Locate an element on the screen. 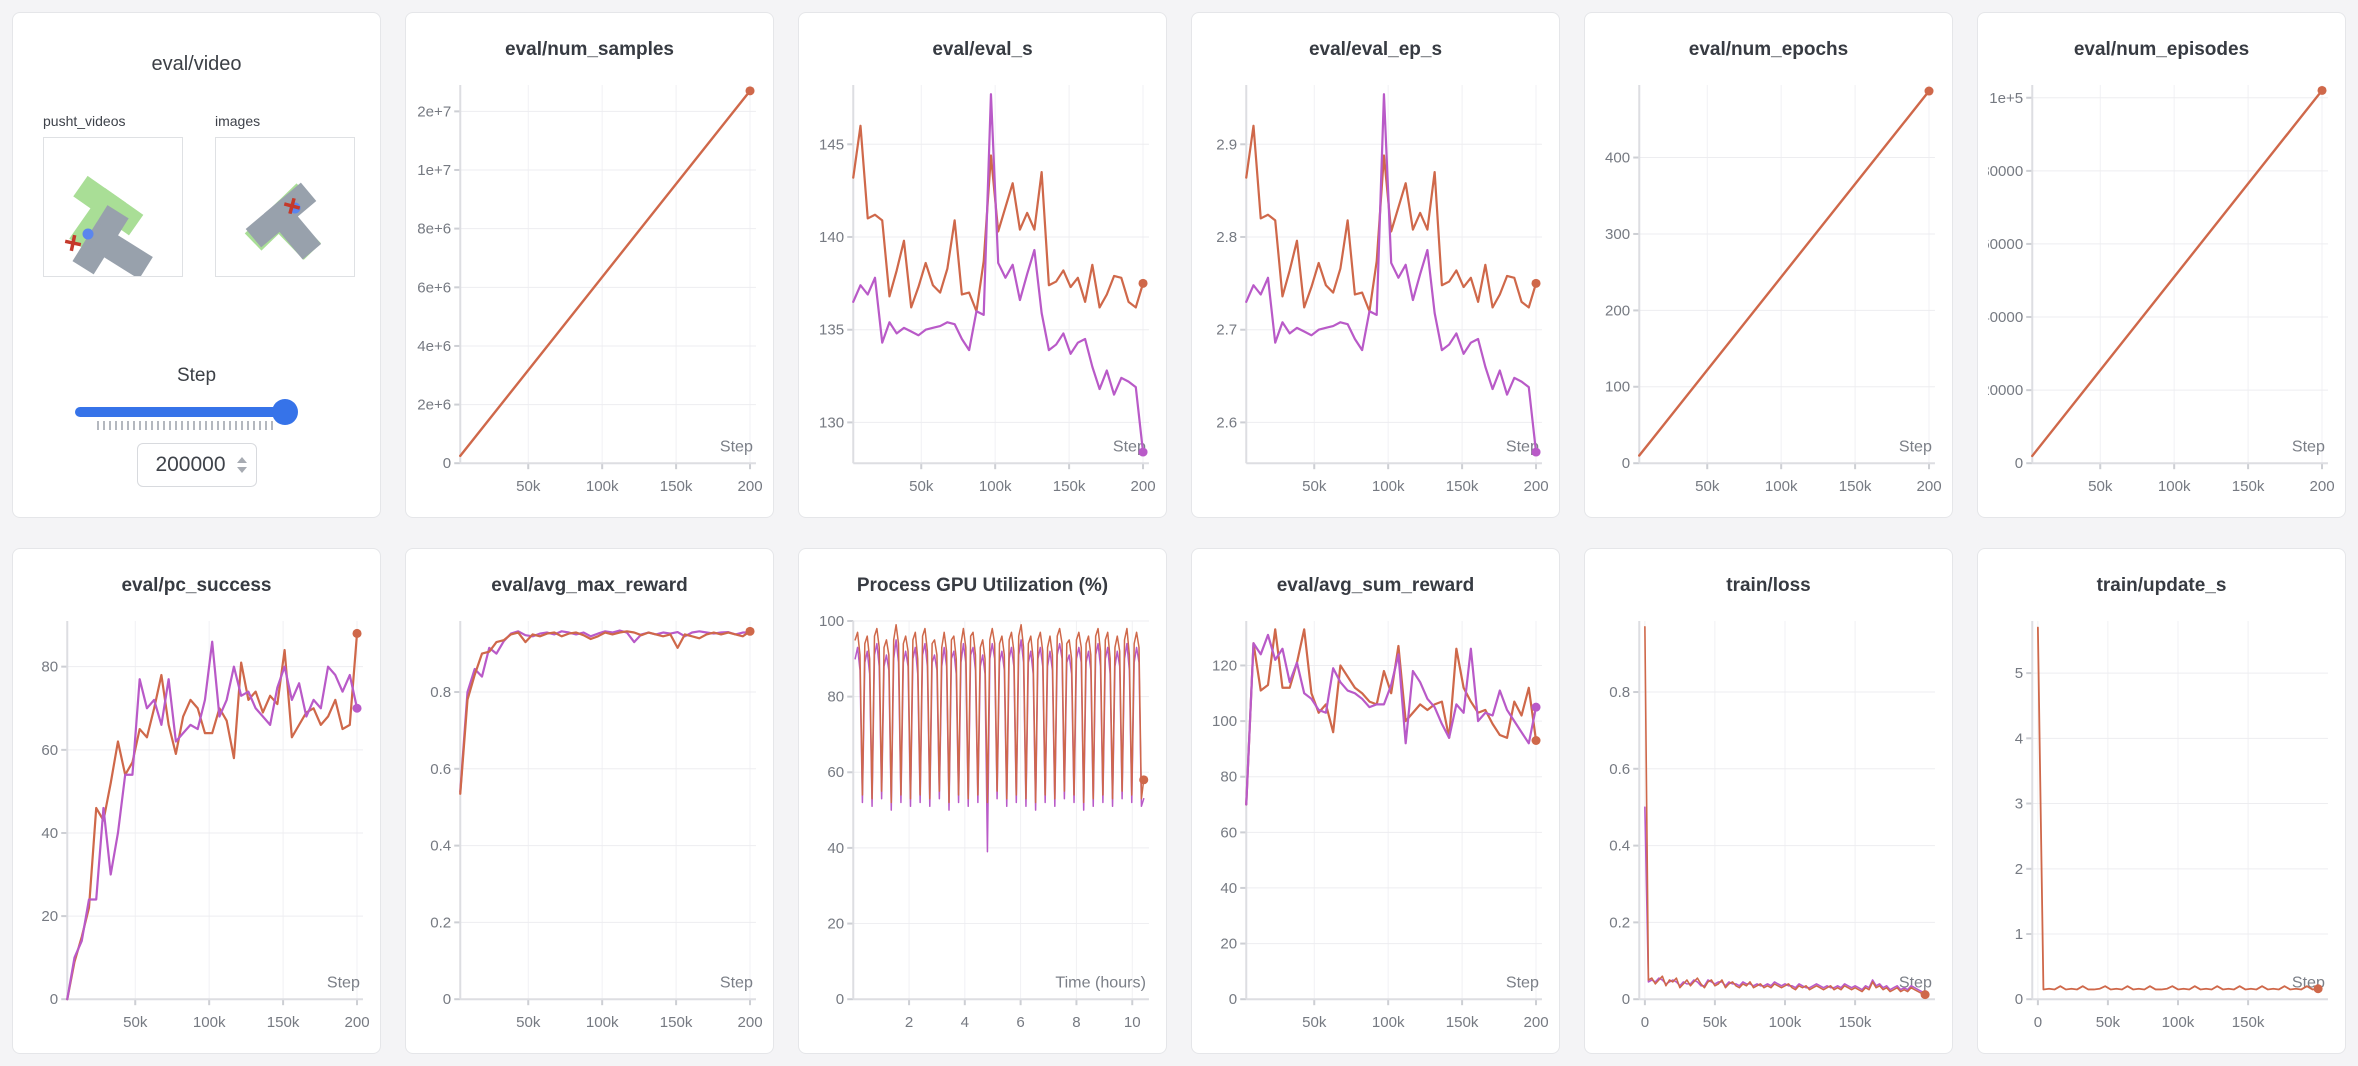 The width and height of the screenshot is (2358, 1066). svg-text: 1e+5 is located at coordinates (2006, 98).